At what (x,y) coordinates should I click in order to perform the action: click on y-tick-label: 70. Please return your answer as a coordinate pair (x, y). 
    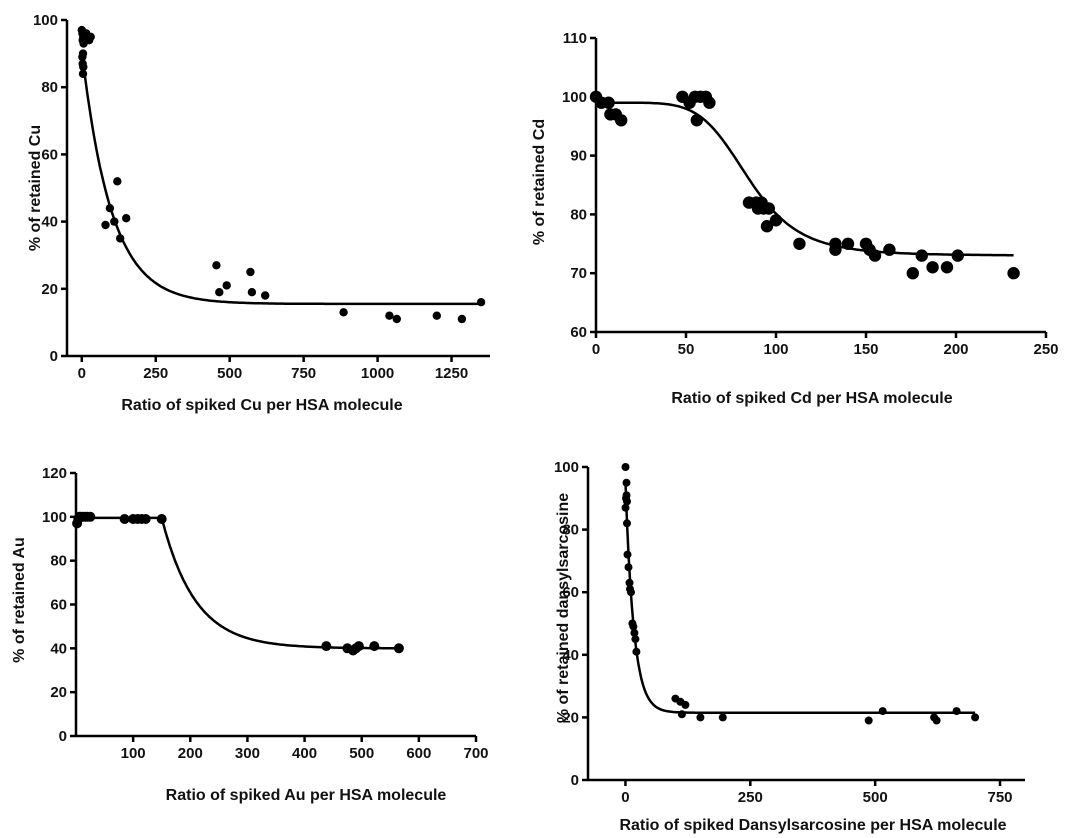
    Looking at the image, I should click on (578, 273).